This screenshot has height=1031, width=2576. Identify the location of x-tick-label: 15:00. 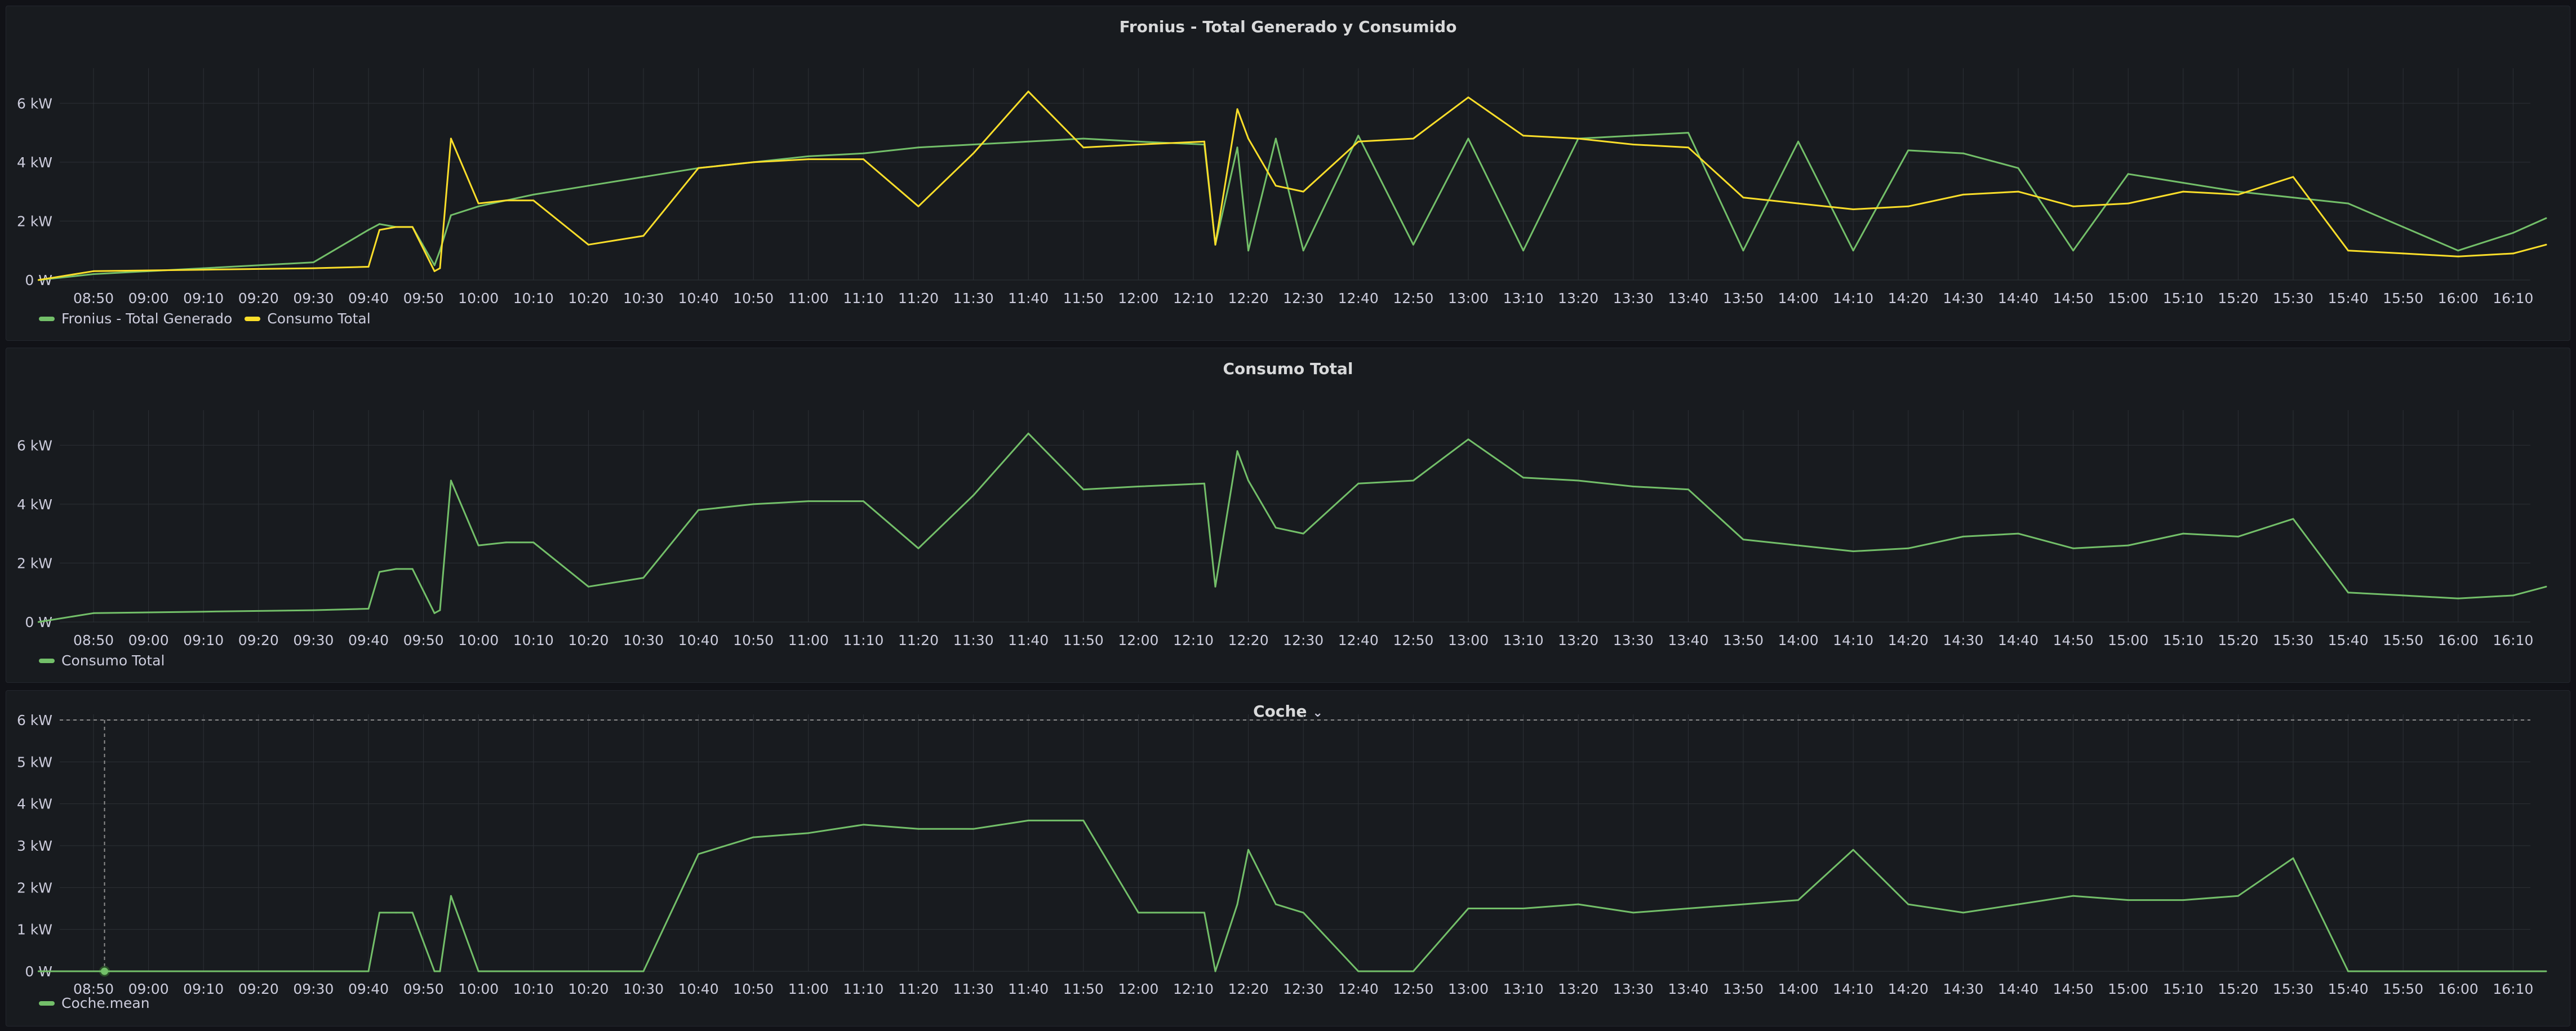
(2128, 989).